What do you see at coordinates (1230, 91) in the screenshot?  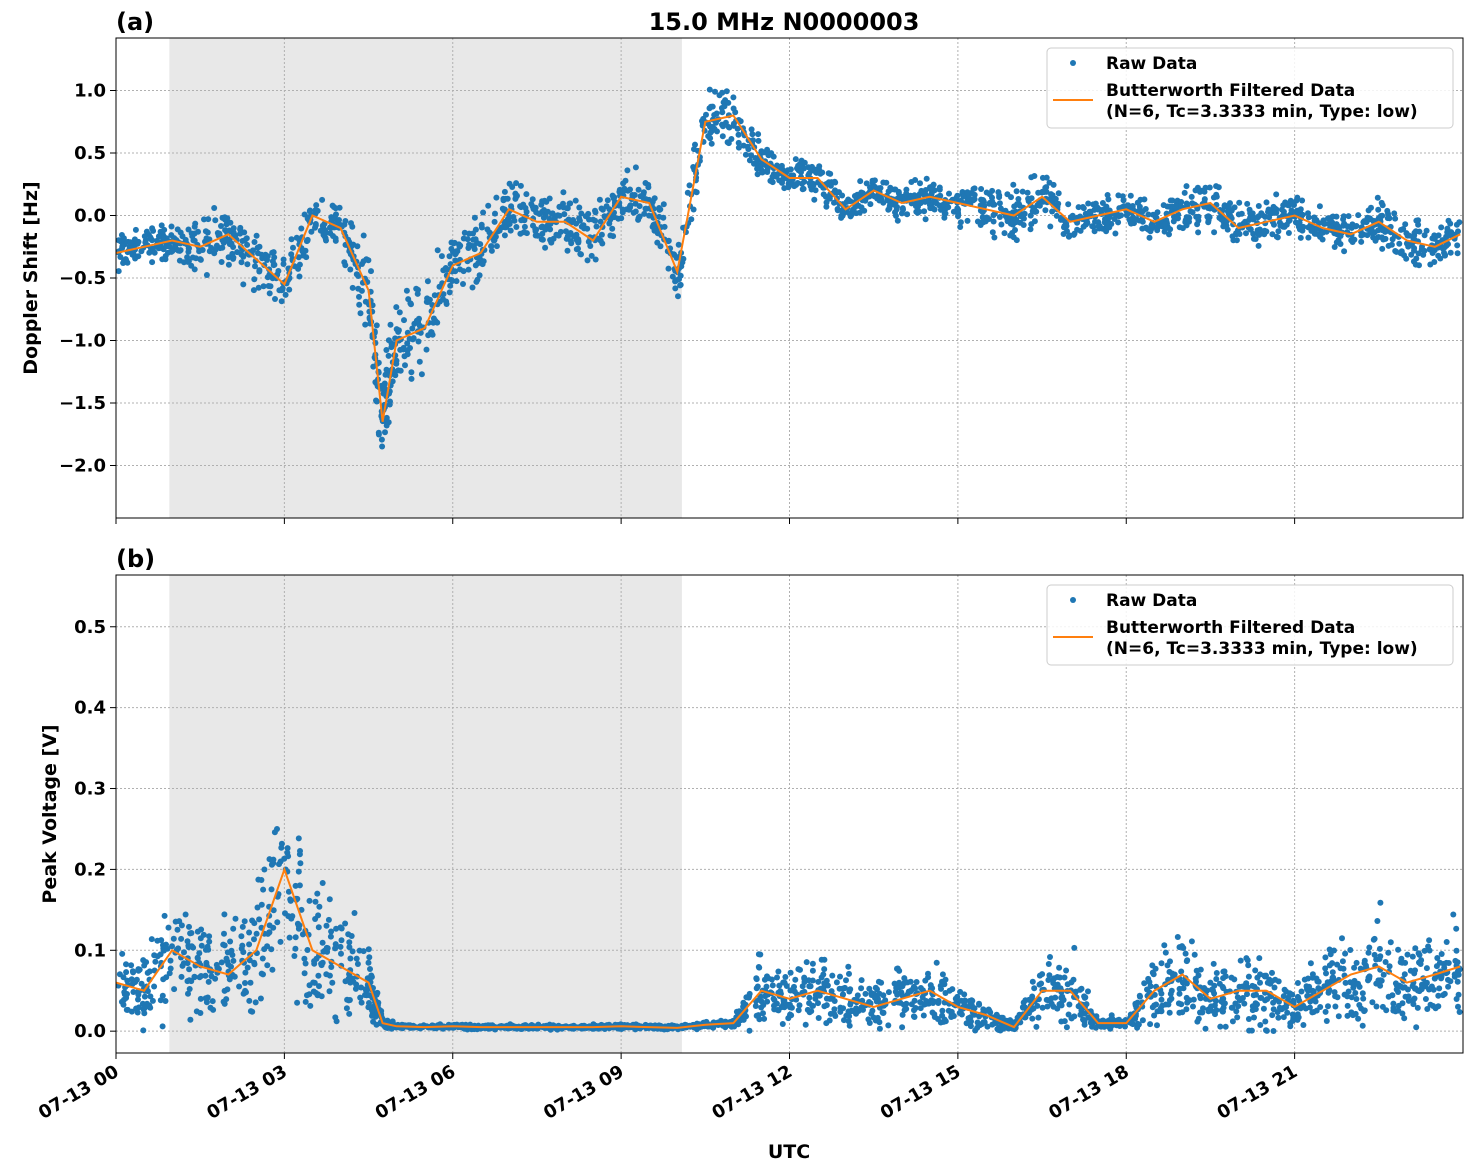 I see `legend-filtered-label: Butterworth Filtered Data` at bounding box center [1230, 91].